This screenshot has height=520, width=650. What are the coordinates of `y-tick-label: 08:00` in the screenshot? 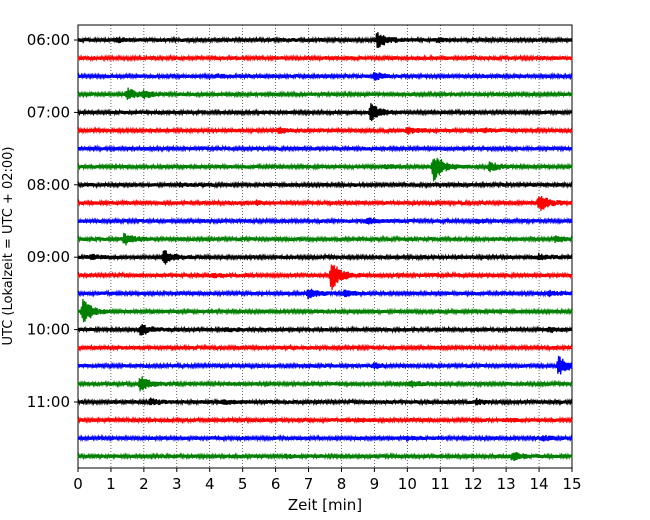 It's located at (48, 185).